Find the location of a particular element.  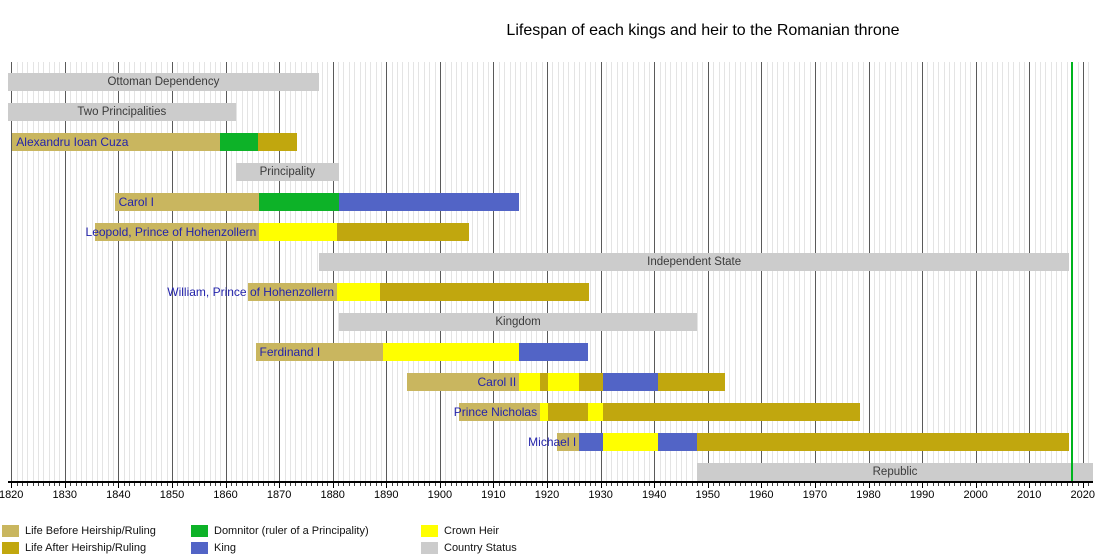

person-bar-label: Leopold, Prince of Hohenzollern is located at coordinates (171, 232).